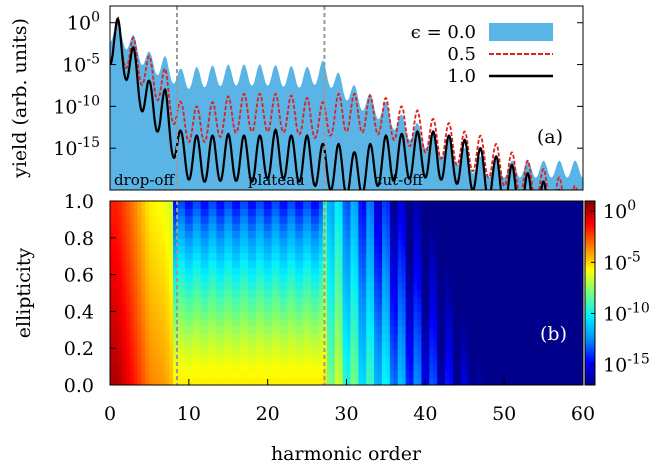 This screenshot has height=466, width=660. What do you see at coordinates (617, 292) in the screenshot?
I see `colorbar: 10⁰ 10⁻⁵ 10⁻¹⁰ 10⁻¹⁵` at bounding box center [617, 292].